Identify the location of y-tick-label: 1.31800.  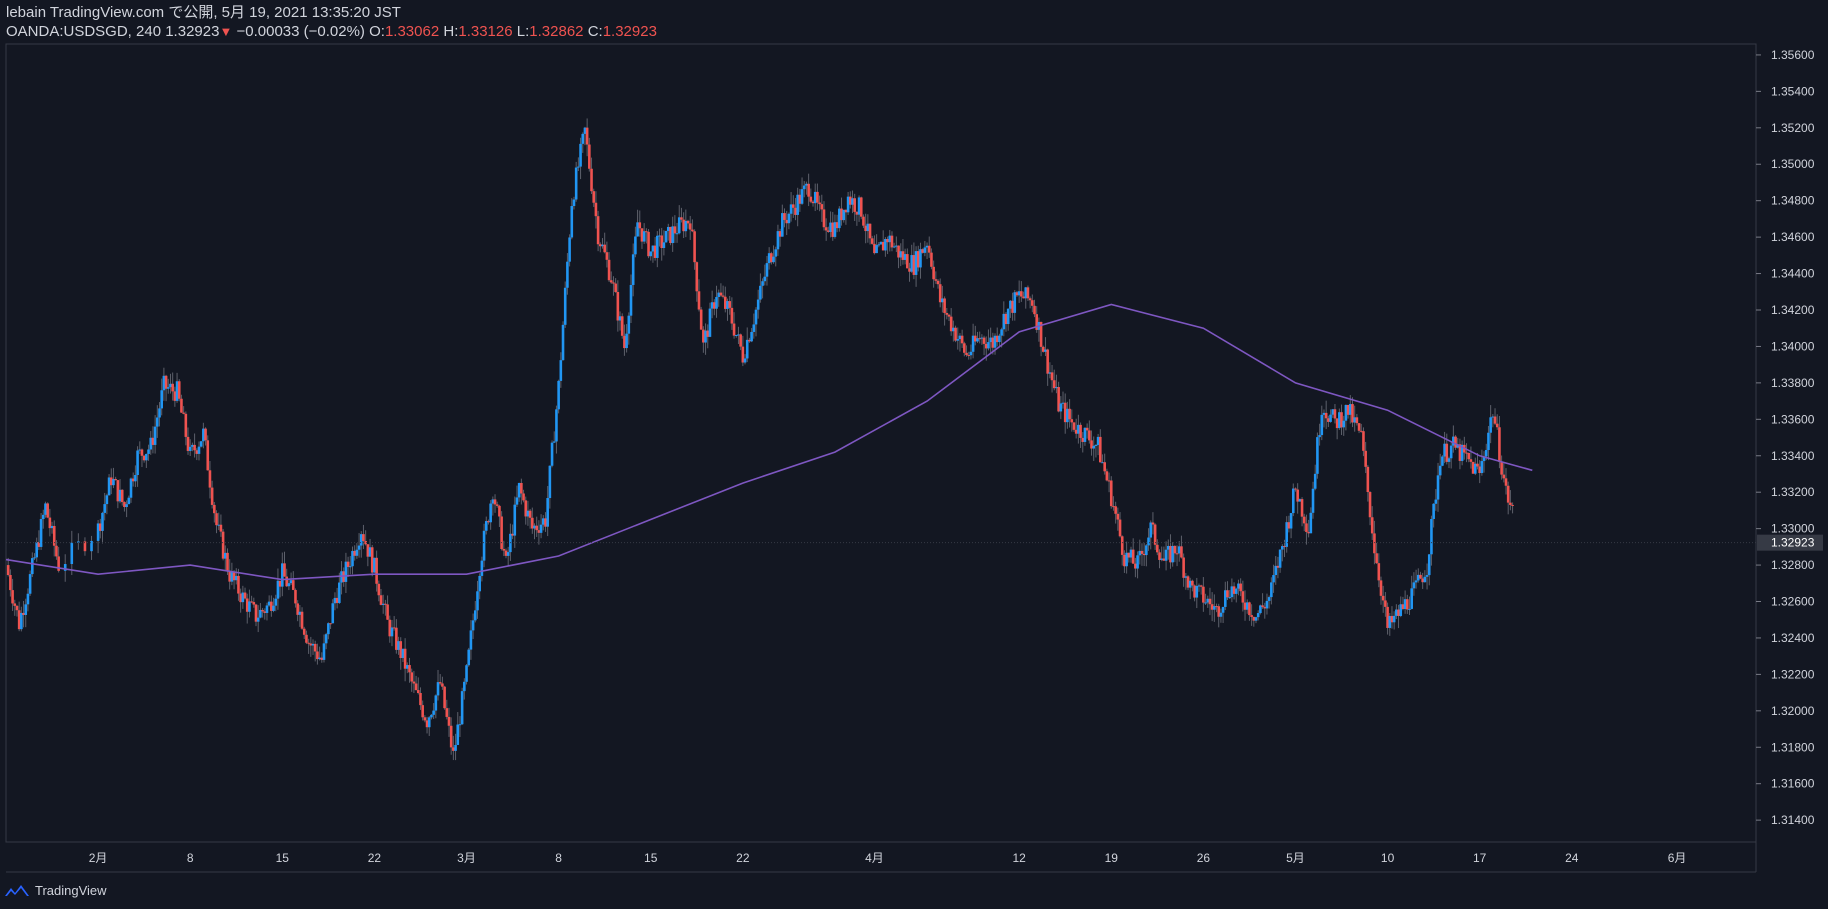
(1793, 747).